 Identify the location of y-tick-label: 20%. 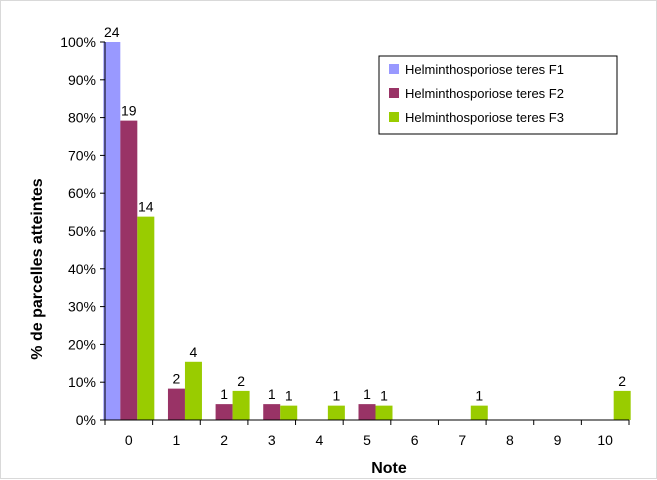
(82, 344).